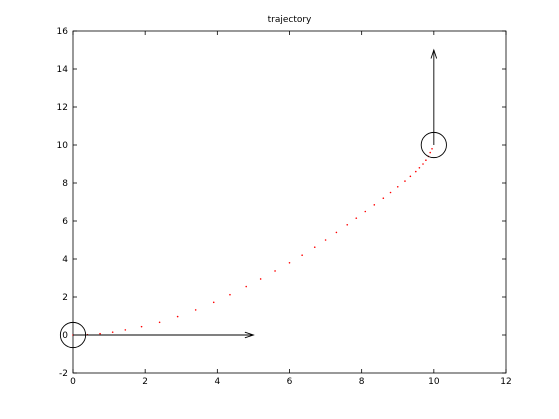  Describe the element at coordinates (63, 32) in the screenshot. I see `y-tick-label: 16` at that location.